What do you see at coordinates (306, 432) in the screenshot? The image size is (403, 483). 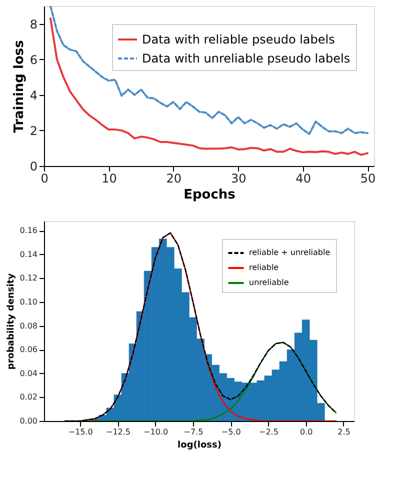 I see `x-tick-label: 0.0` at bounding box center [306, 432].